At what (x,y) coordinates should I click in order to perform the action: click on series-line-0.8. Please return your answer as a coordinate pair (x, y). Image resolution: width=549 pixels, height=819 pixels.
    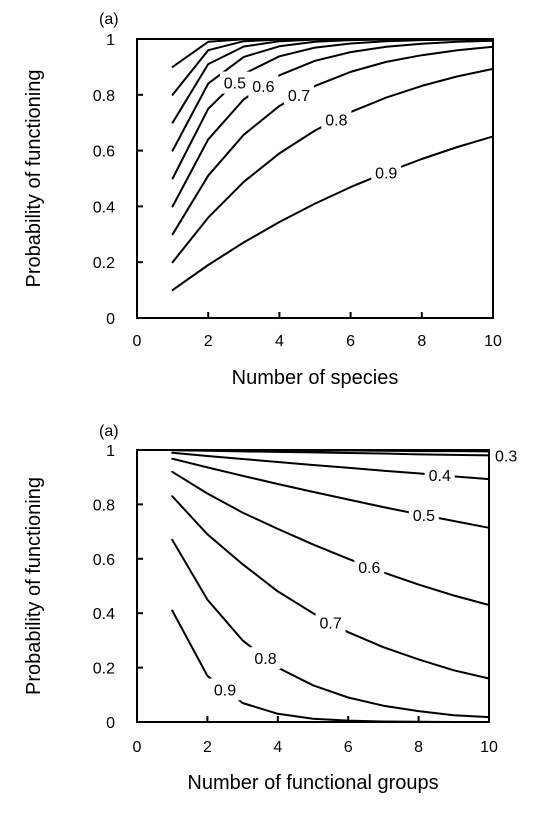
    Looking at the image, I should click on (330, 628).